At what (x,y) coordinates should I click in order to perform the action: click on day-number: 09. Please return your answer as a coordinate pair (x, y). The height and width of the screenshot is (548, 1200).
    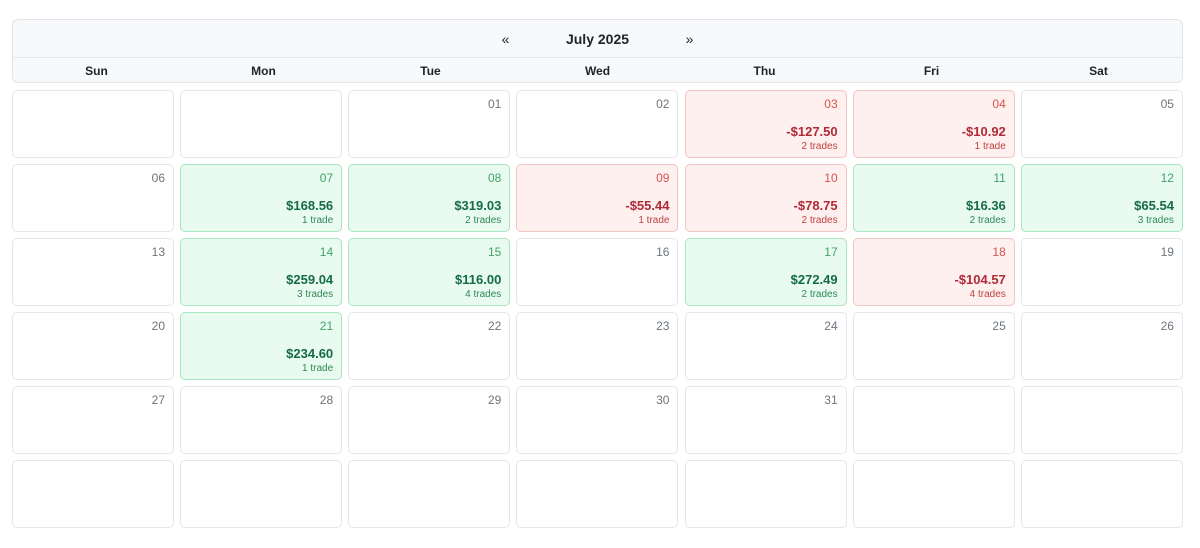
    Looking at the image, I should click on (663, 178).